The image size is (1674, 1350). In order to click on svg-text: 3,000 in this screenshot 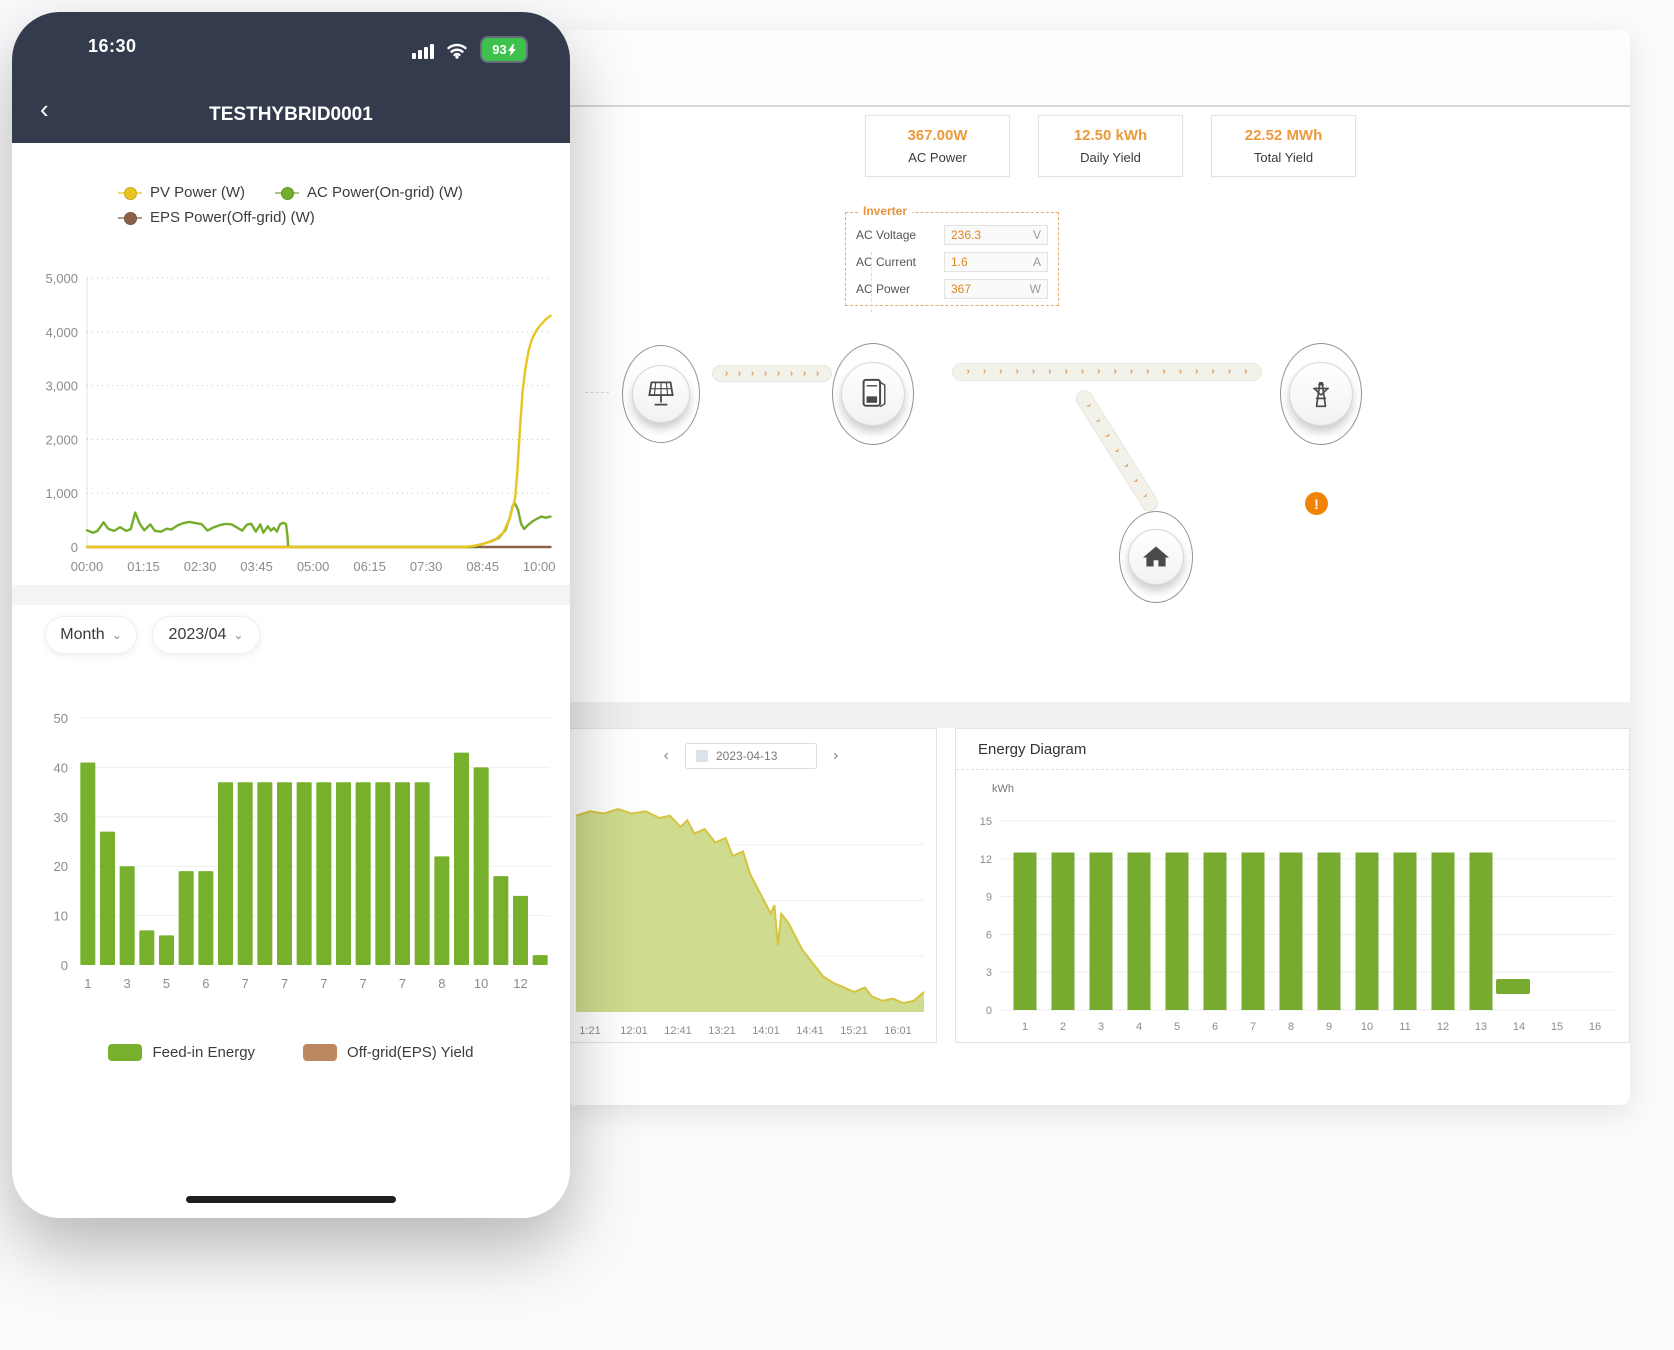, I will do `click(61, 386)`.